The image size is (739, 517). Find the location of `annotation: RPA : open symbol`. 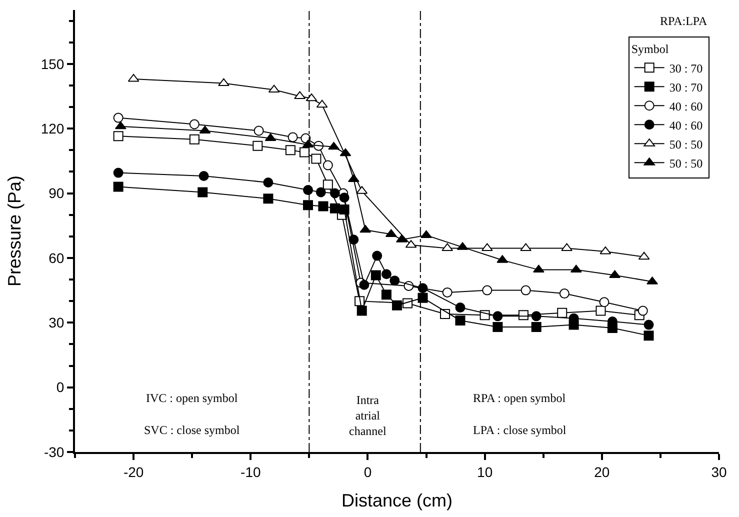

annotation: RPA : open symbol is located at coordinates (519, 398).